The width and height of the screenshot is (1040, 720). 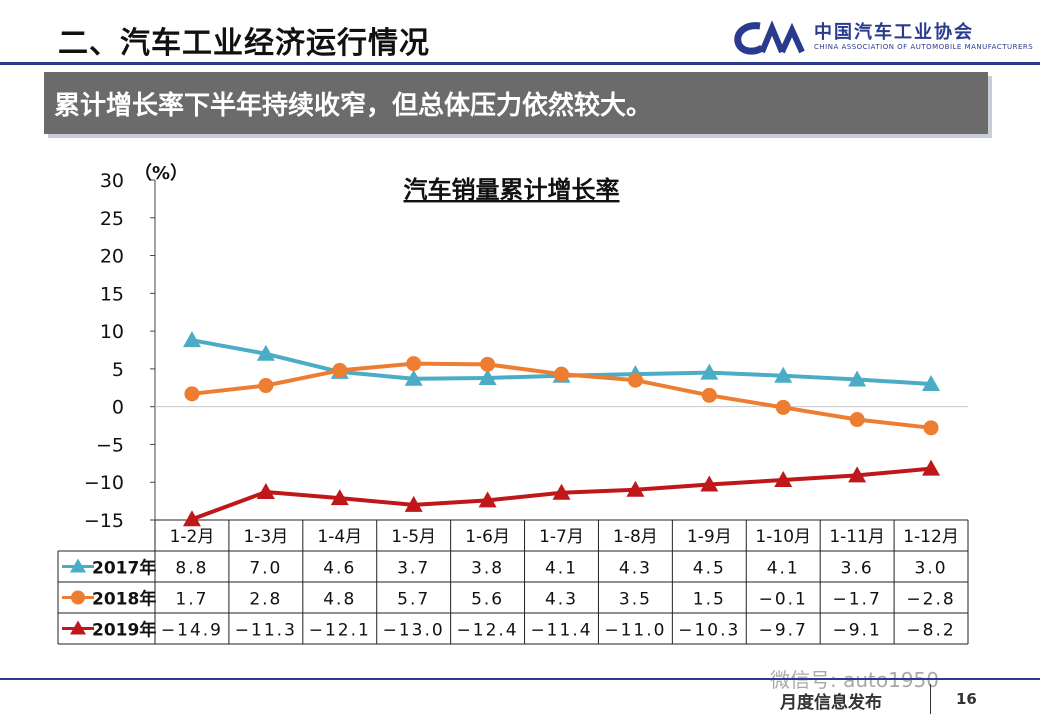 I want to click on y-tick-label: 20, so click(x=112, y=257).